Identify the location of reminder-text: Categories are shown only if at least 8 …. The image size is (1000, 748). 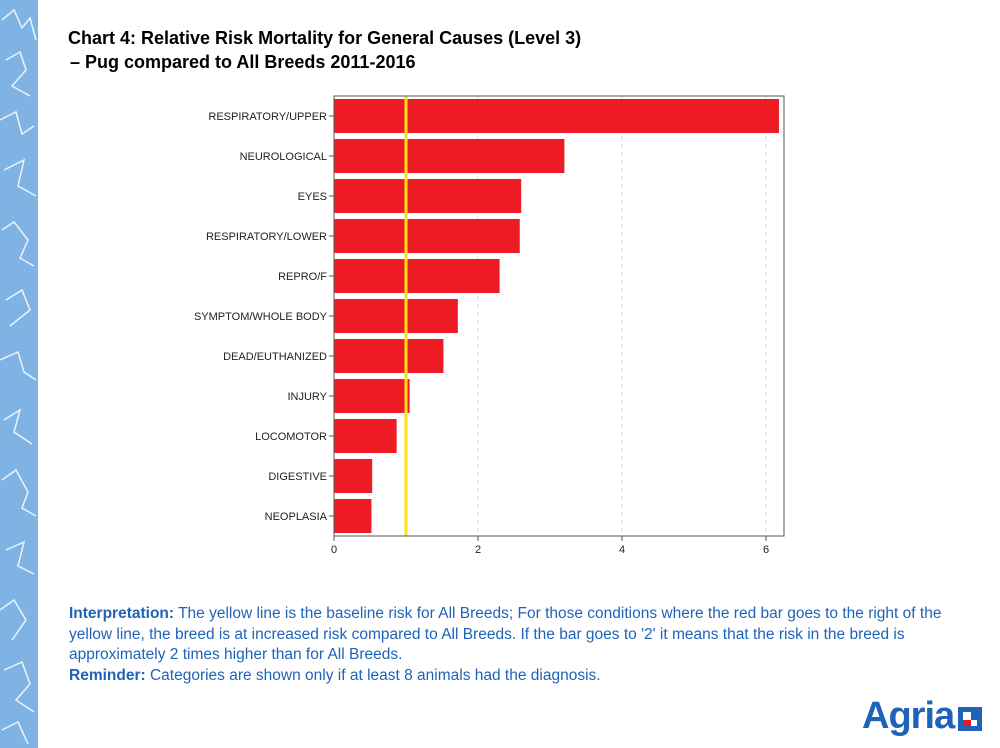
(373, 675).